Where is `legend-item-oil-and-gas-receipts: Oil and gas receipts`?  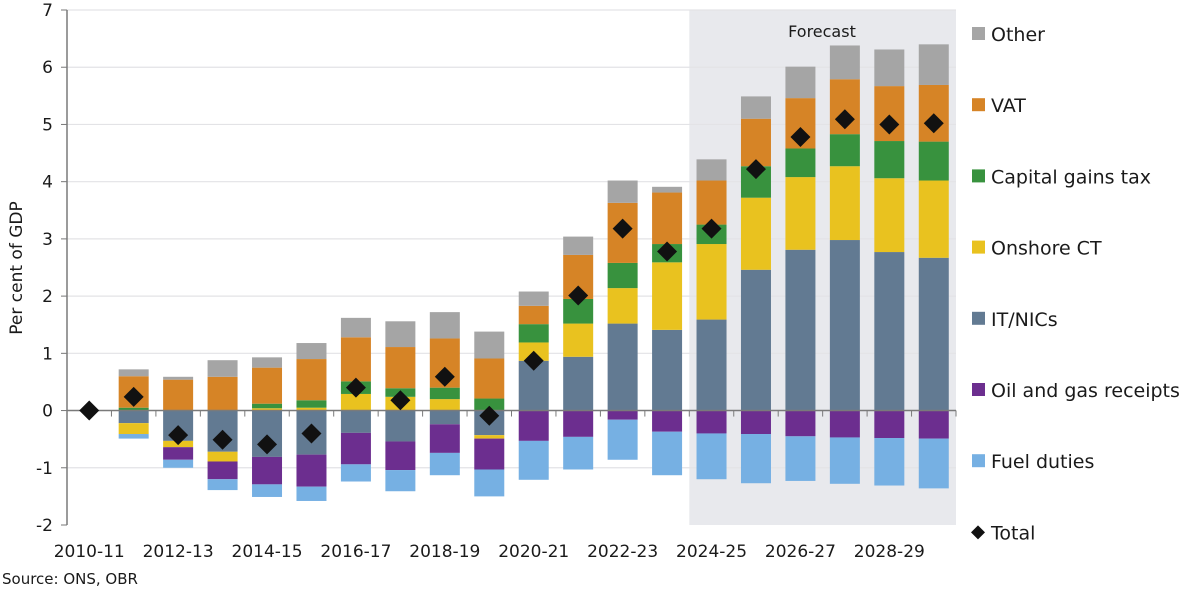 legend-item-oil-and-gas-receipts: Oil and gas receipts is located at coordinates (1076, 391).